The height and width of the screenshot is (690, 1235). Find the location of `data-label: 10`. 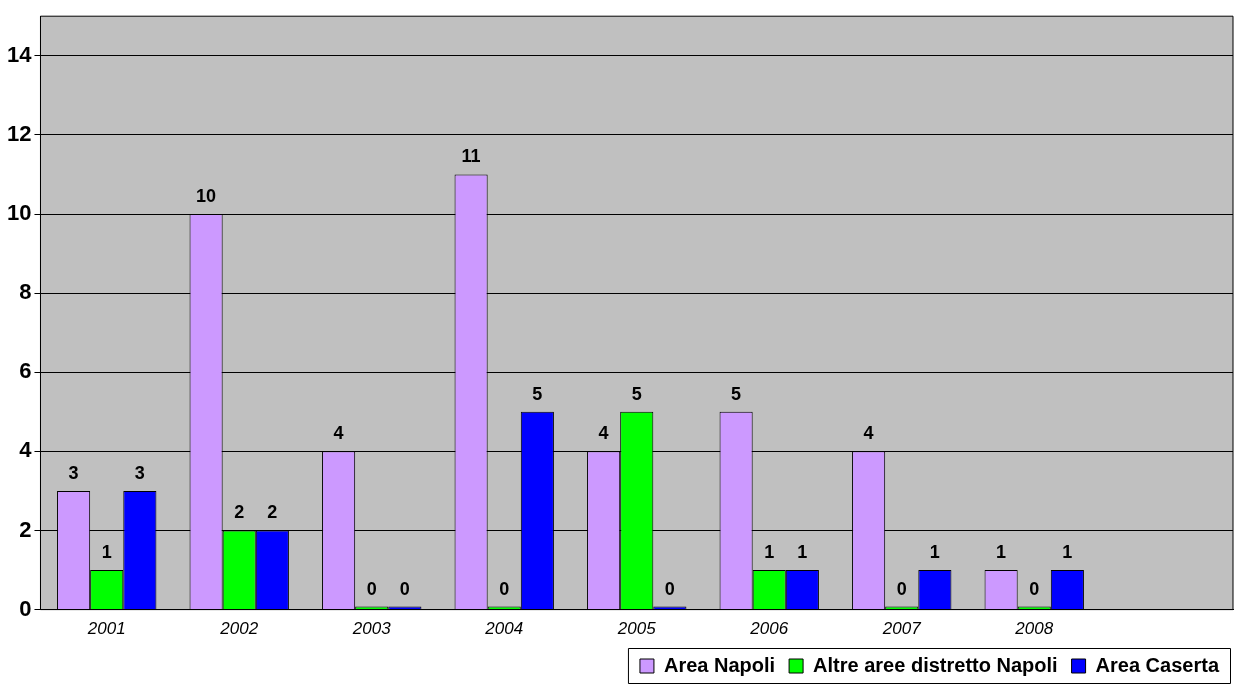

data-label: 10 is located at coordinates (206, 195).